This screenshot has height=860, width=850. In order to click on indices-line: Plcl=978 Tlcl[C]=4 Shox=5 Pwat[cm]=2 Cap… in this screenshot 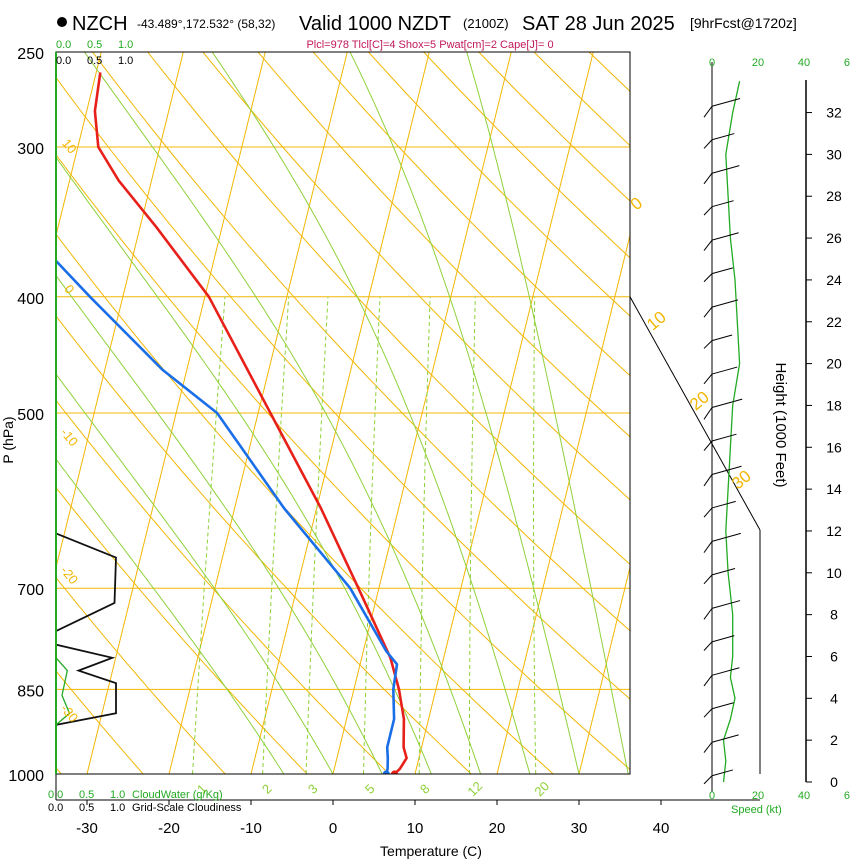, I will do `click(429, 45)`.